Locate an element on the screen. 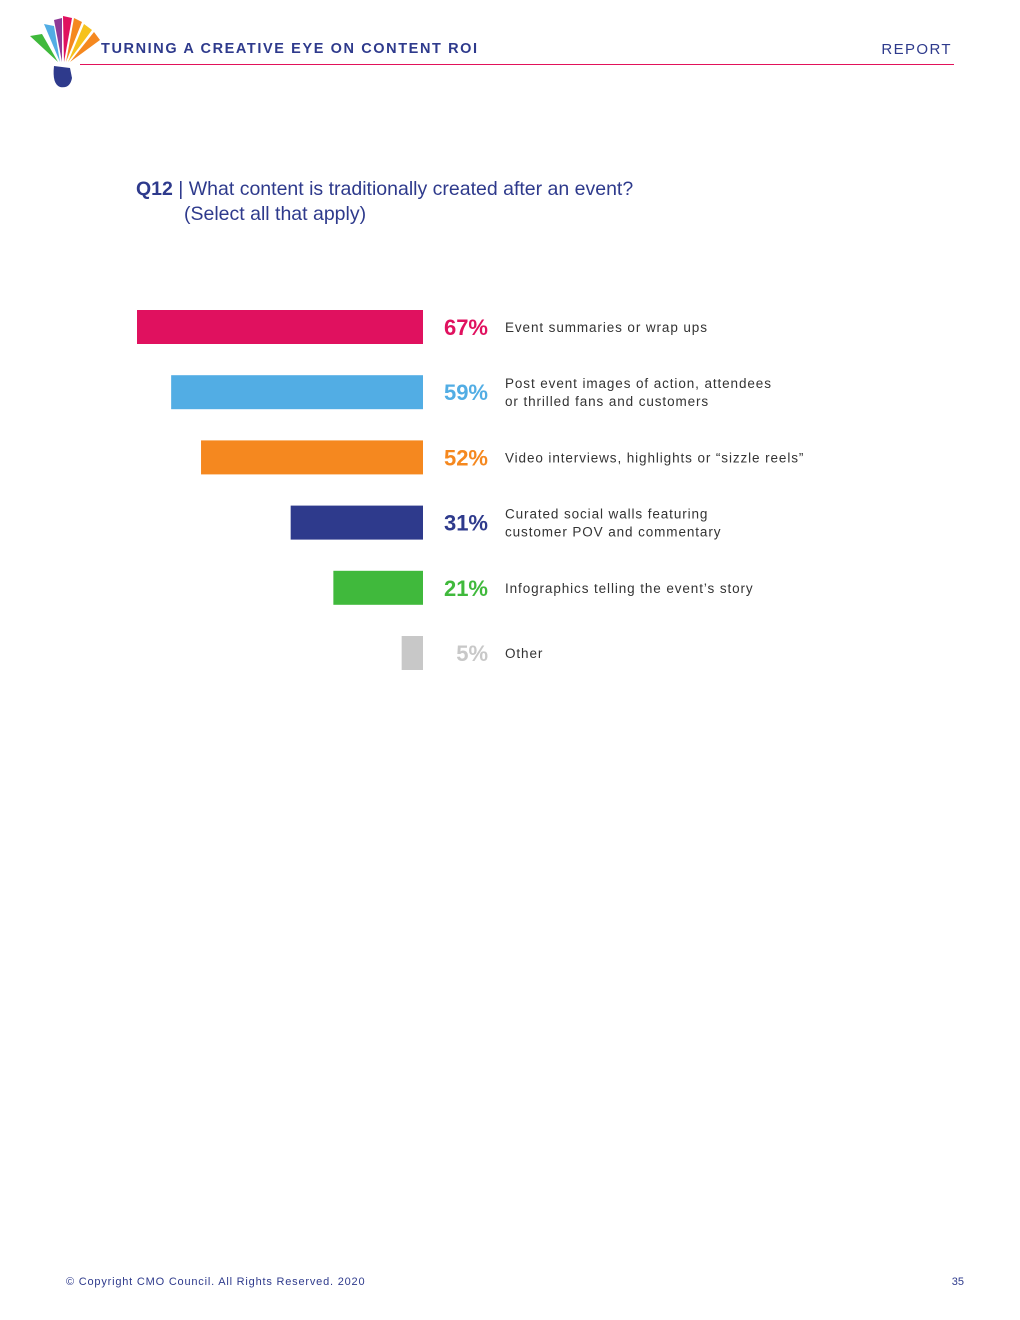  logo-feather-orange-right is located at coordinates (85, 47).